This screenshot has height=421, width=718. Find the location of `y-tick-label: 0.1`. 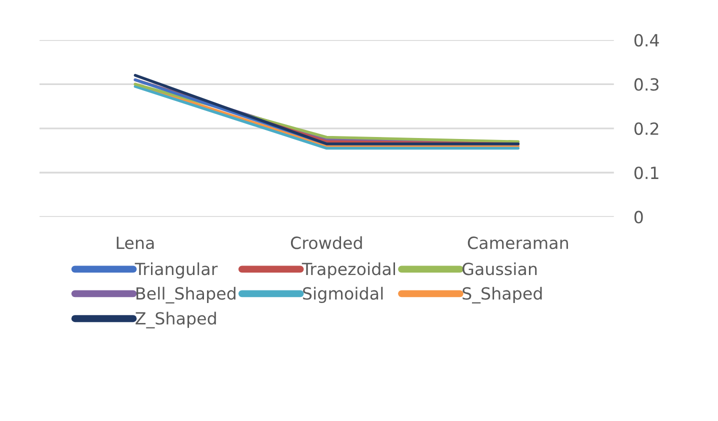

y-tick-label: 0.1 is located at coordinates (646, 173).